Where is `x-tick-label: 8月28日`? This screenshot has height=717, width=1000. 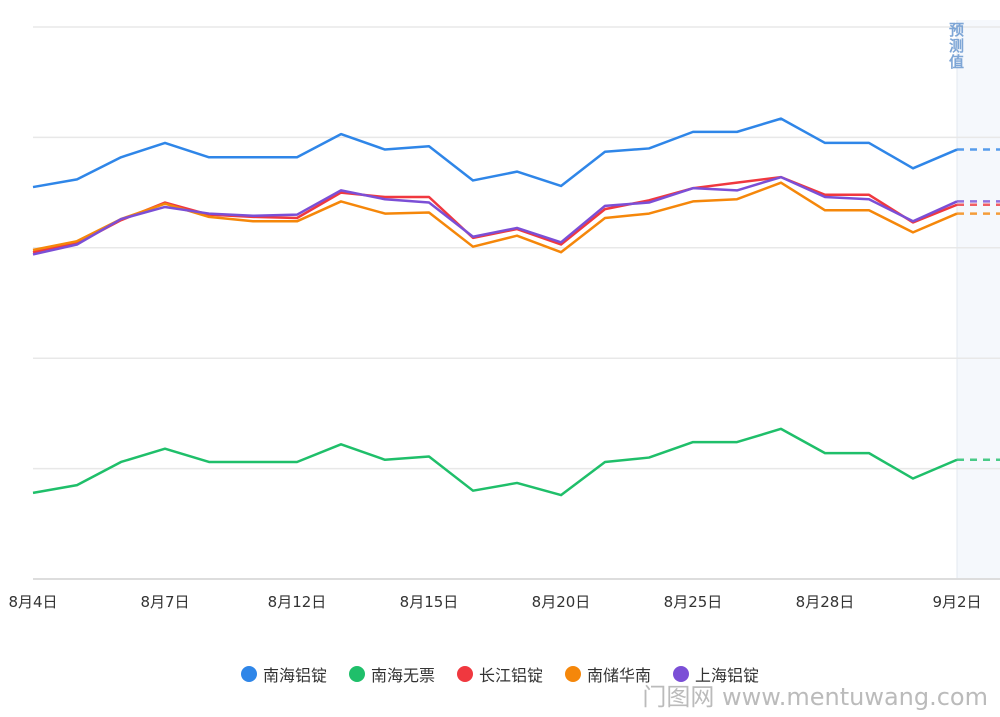 x-tick-label: 8月28日 is located at coordinates (825, 602).